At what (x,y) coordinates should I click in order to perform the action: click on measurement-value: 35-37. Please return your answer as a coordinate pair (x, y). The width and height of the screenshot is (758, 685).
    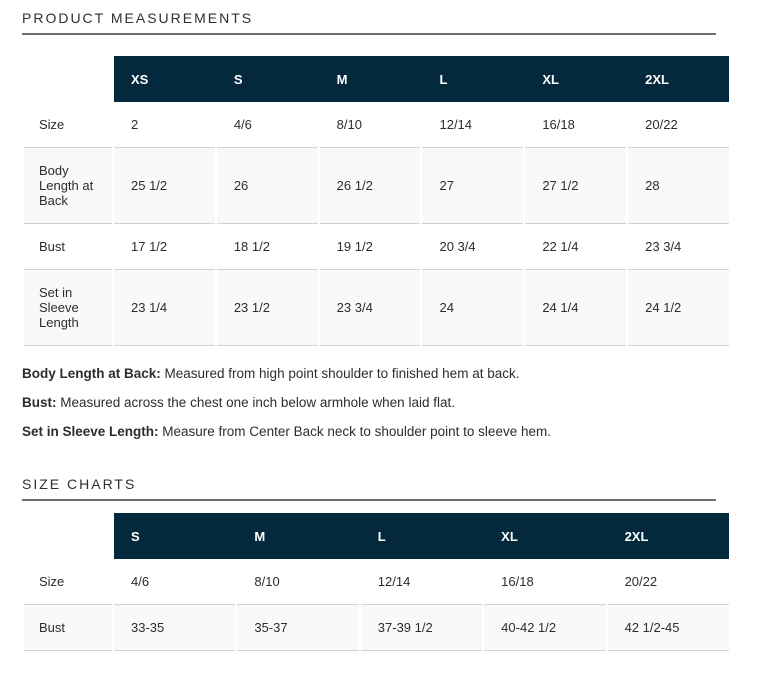
    Looking at the image, I should click on (298, 628).